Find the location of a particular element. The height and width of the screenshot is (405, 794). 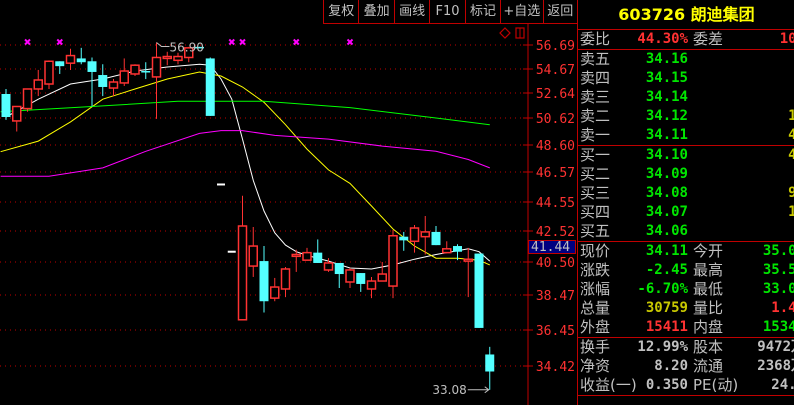

stat-value: 35.50 is located at coordinates (778, 270).